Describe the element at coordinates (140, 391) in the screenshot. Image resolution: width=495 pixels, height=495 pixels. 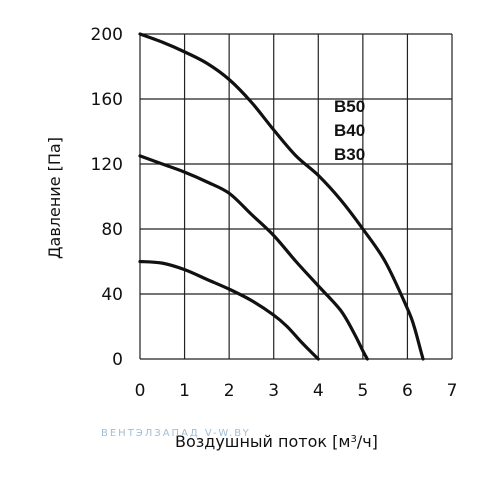
I see `x-tick-label: 0` at that location.